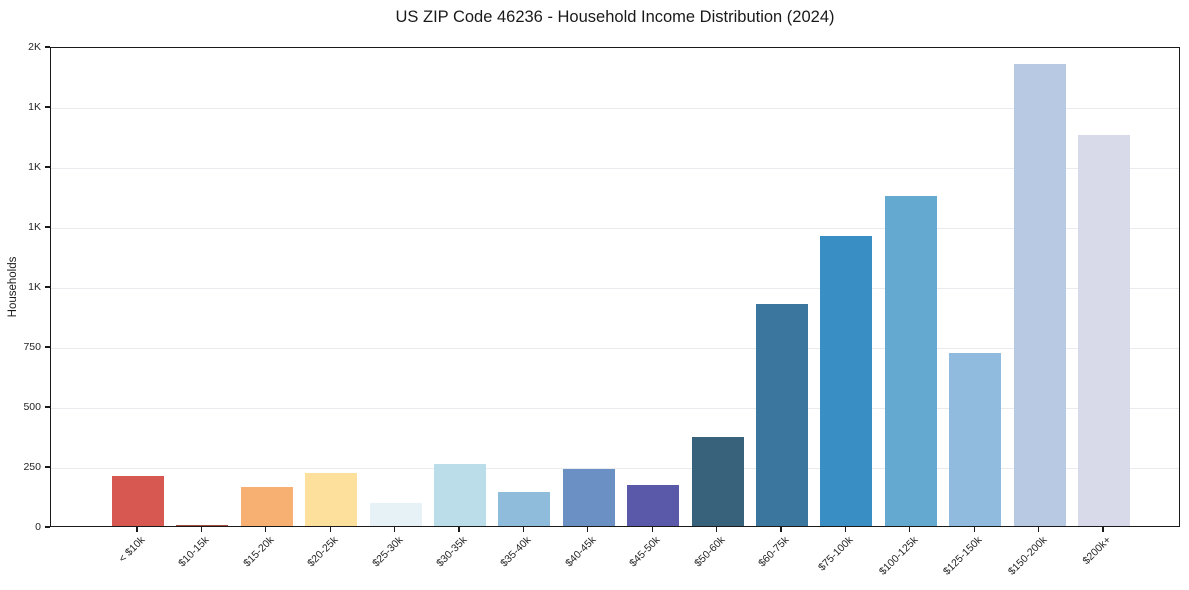  Describe the element at coordinates (898, 556) in the screenshot. I see `x-tick-label: $100-125k` at that location.